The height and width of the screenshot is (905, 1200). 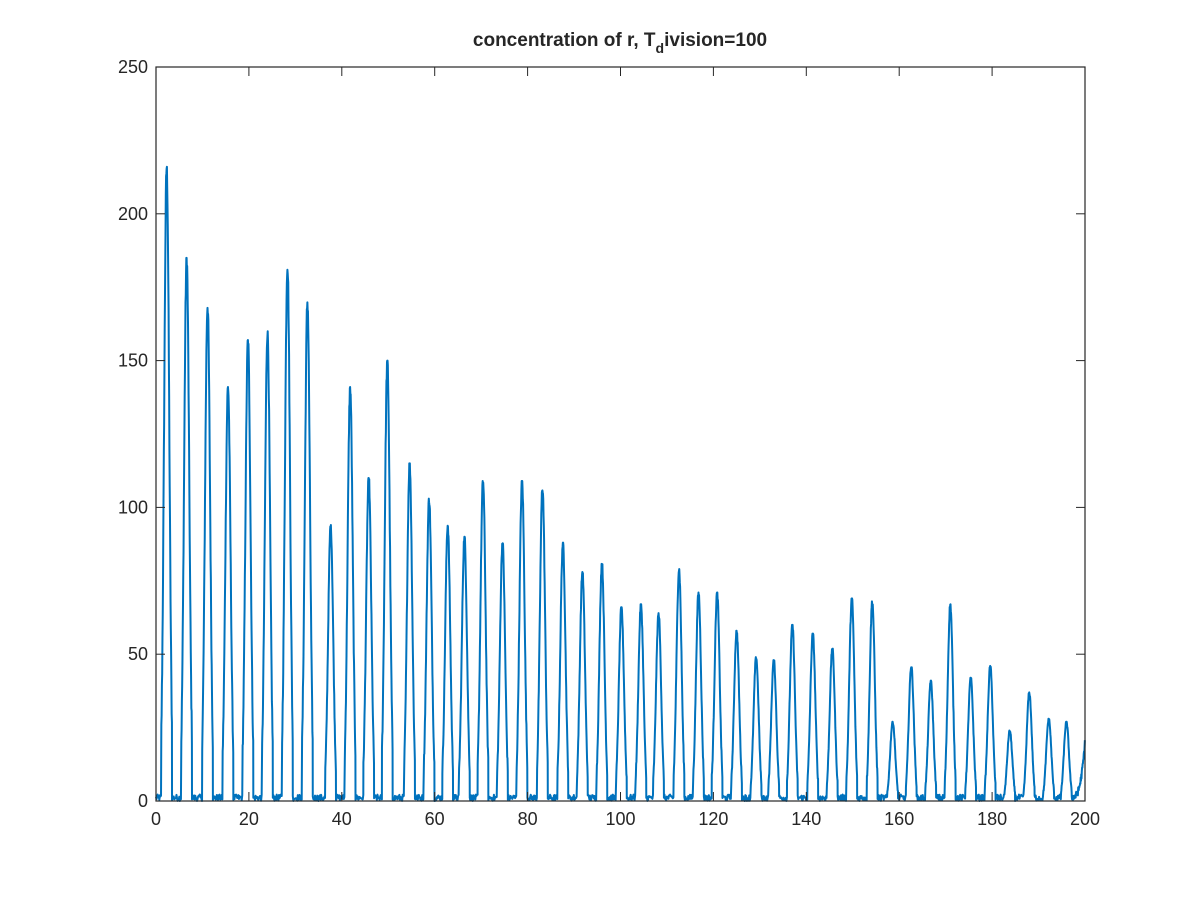 What do you see at coordinates (660, 48) in the screenshot?
I see `chart-title-subscript: d` at bounding box center [660, 48].